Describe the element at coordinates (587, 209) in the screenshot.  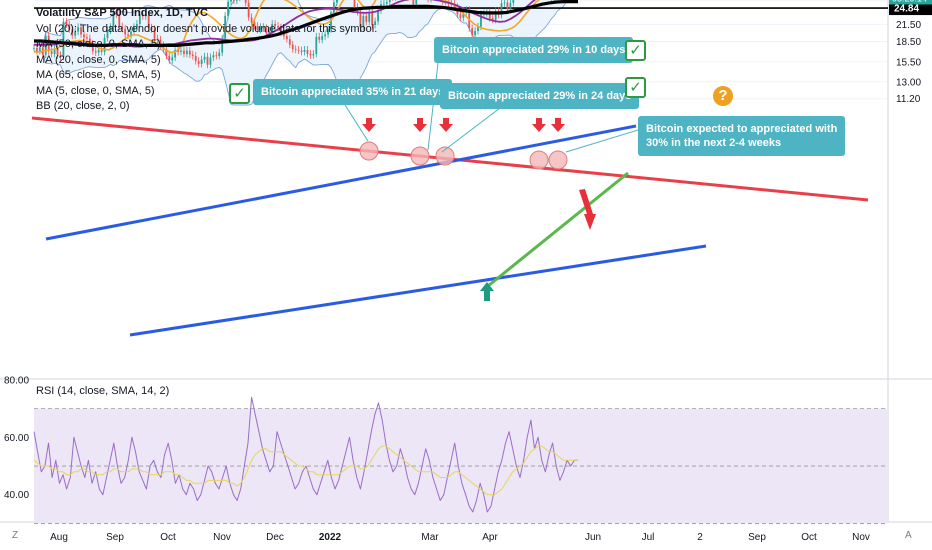
I see `projection-arrow-icon` at that location.